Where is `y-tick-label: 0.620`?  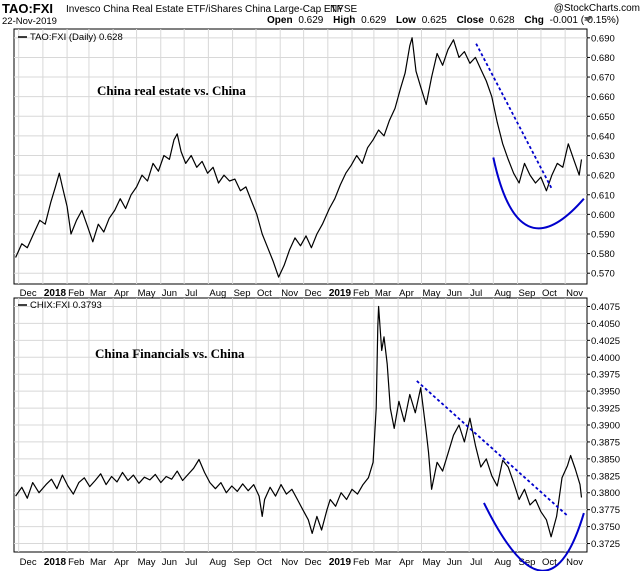 y-tick-label: 0.620 is located at coordinates (603, 176).